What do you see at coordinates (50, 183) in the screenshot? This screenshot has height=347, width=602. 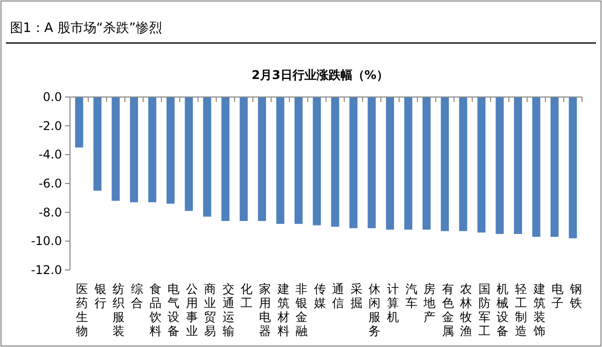 I see `y-tick-label: -6.0` at bounding box center [50, 183].